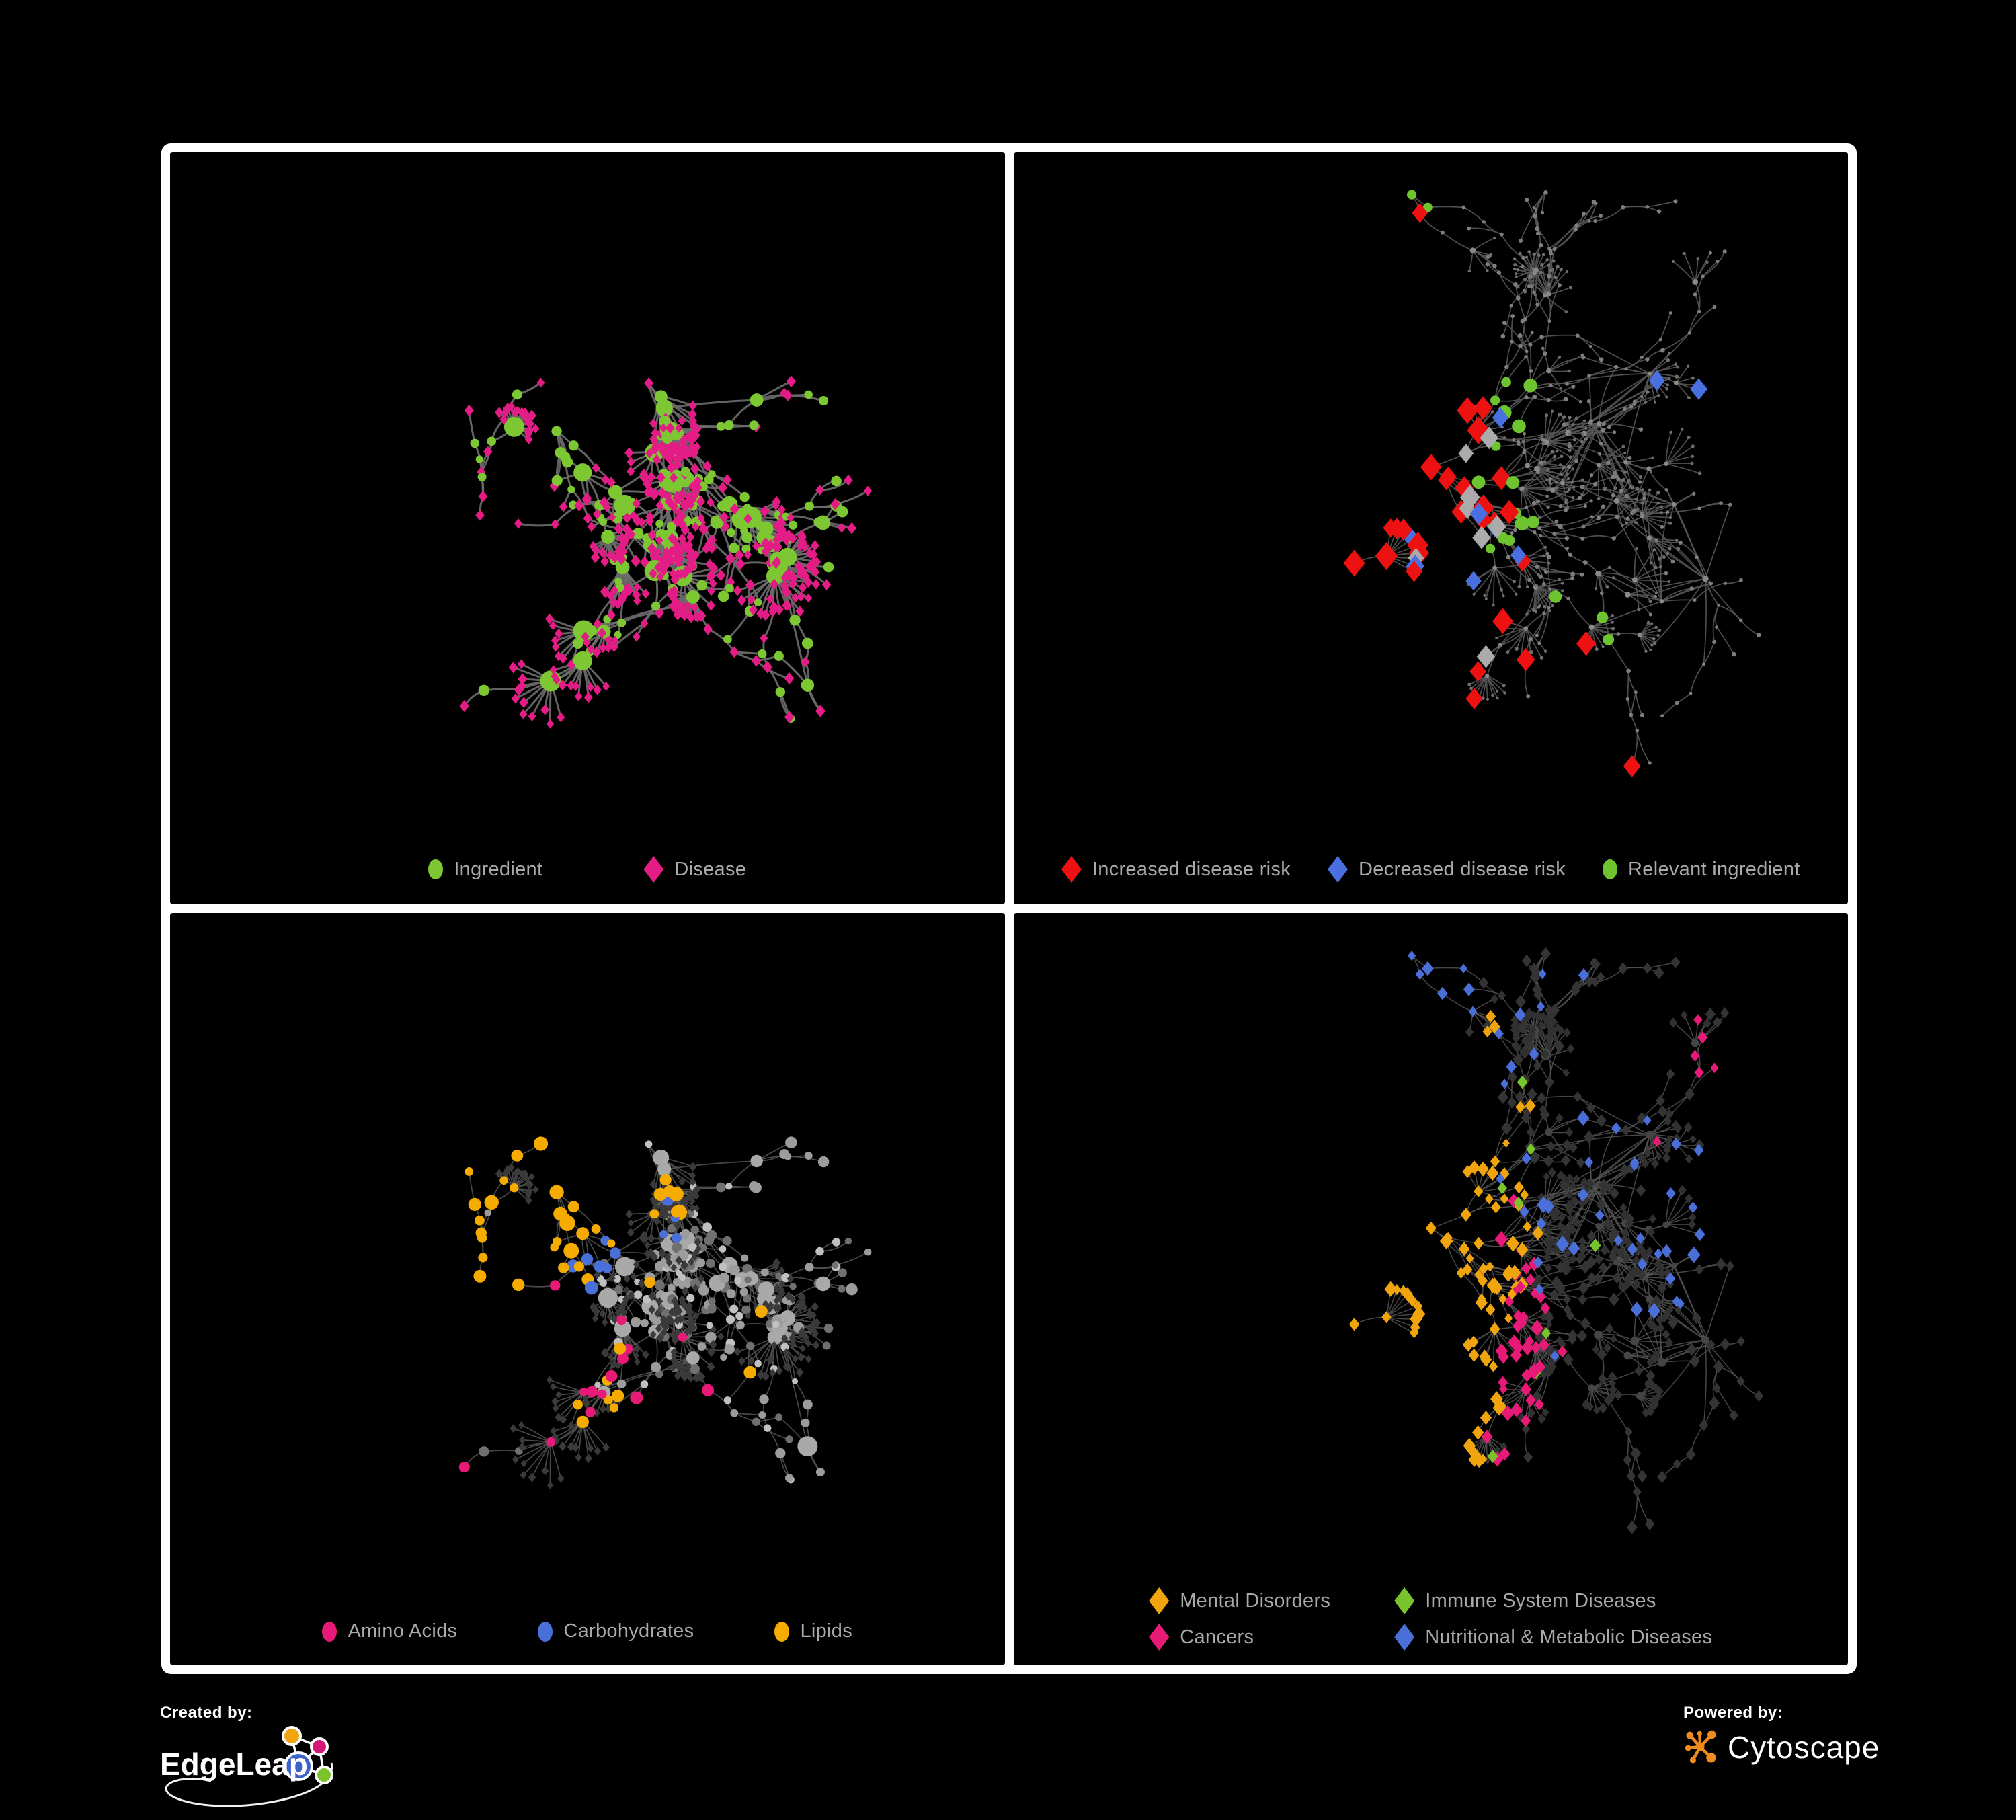 This screenshot has width=2016, height=1820. I want to click on legend-label: Nutritional & Metabolic Diseases, so click(1569, 1637).